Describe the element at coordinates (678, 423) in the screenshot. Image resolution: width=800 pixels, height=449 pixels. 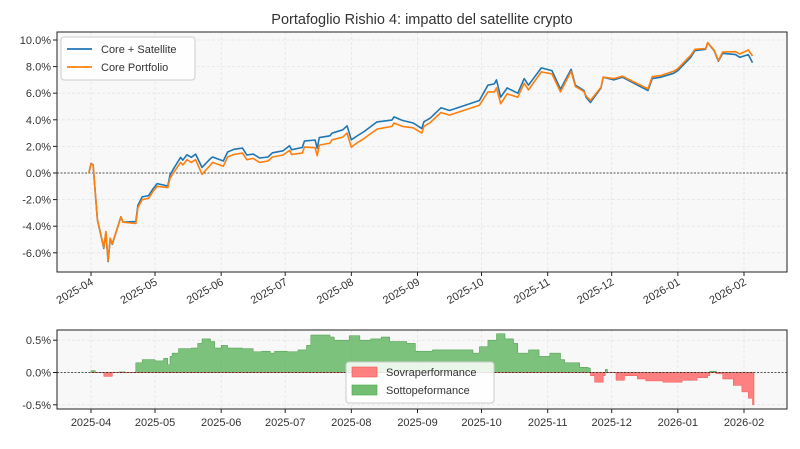
I see `bottom-x-tick-label: 2026-01` at that location.